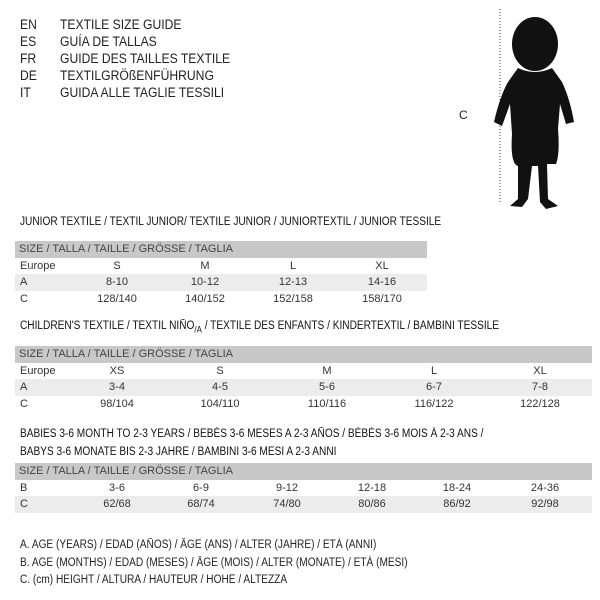  What do you see at coordinates (220, 387) in the screenshot?
I see `table-cell: 4-5` at bounding box center [220, 387].